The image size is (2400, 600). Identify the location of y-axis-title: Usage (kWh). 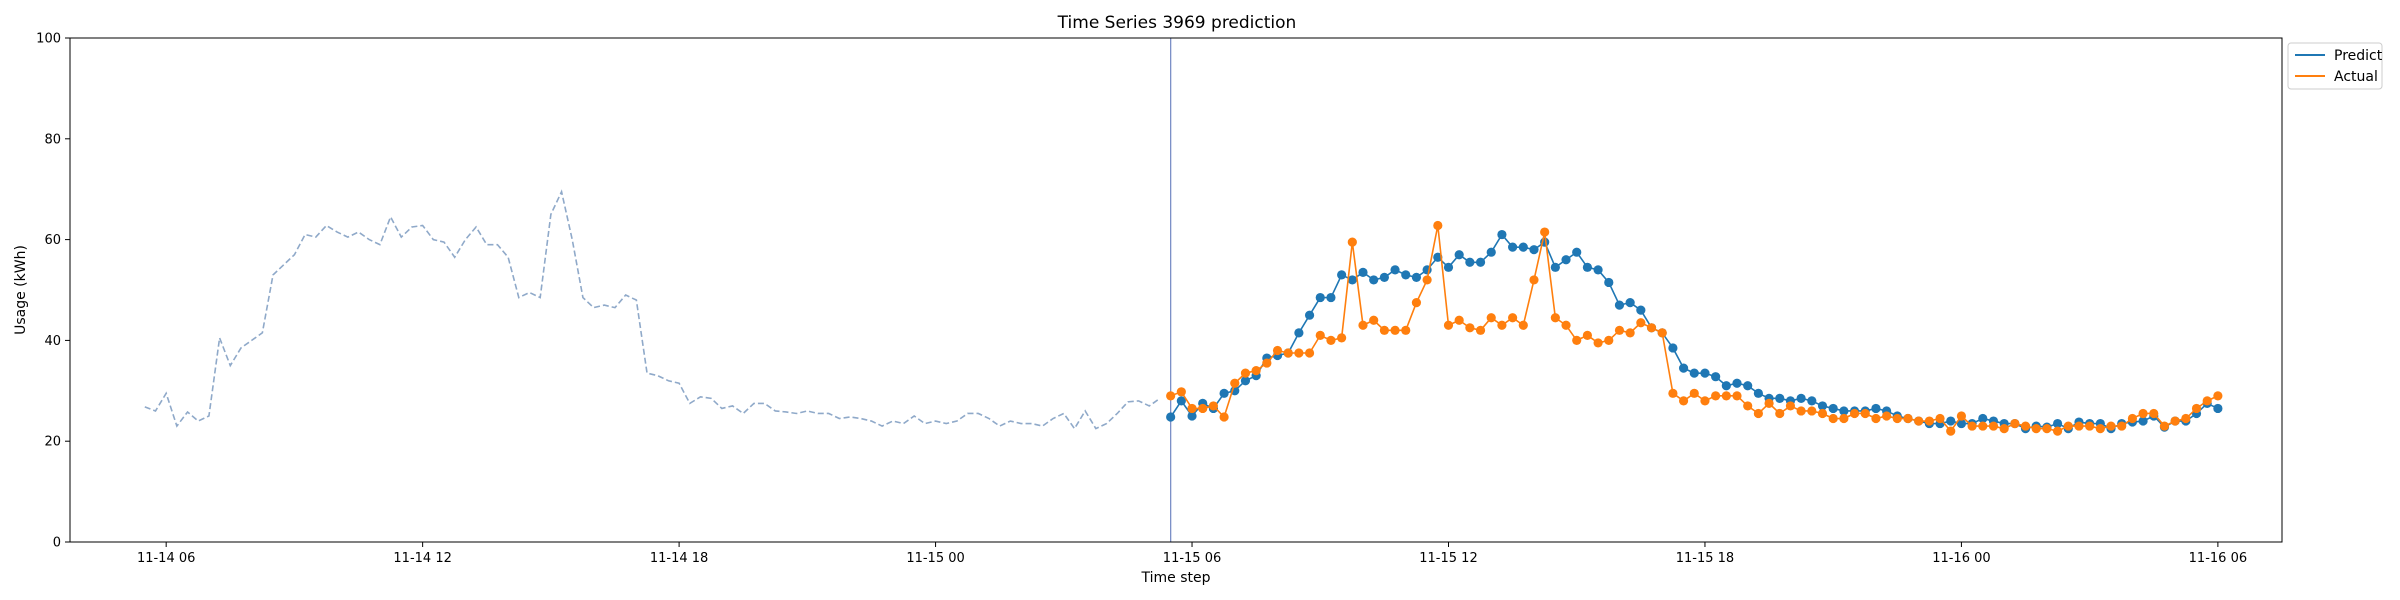
(21, 290).